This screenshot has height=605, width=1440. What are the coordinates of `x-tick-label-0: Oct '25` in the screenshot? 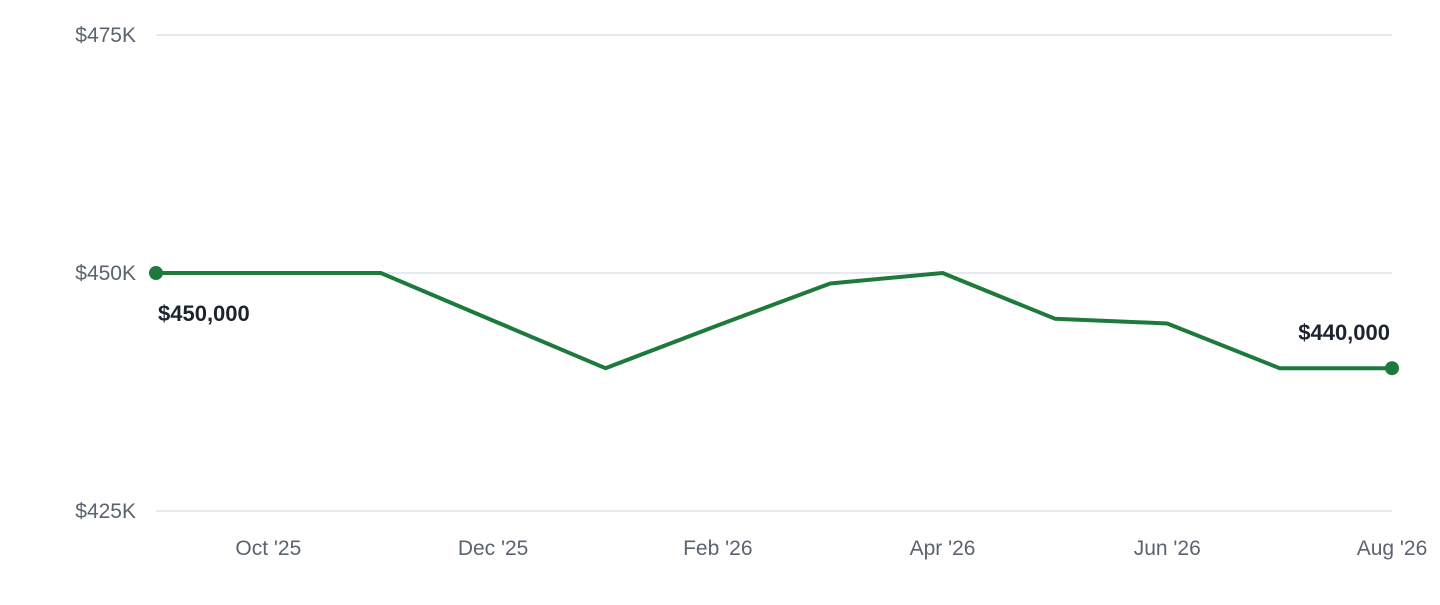 It's located at (268, 548).